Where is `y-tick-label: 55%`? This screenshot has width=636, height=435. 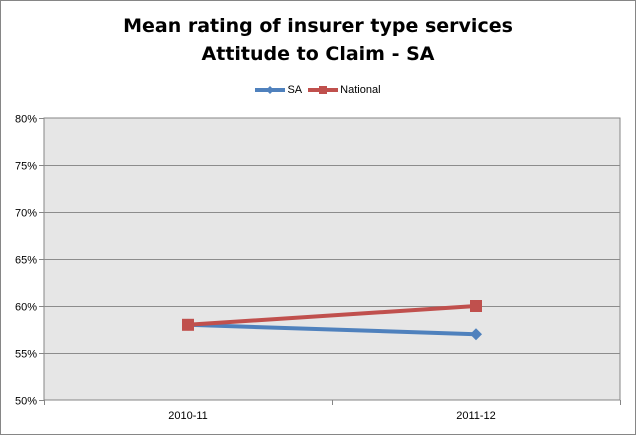 y-tick-label: 55% is located at coordinates (26, 355).